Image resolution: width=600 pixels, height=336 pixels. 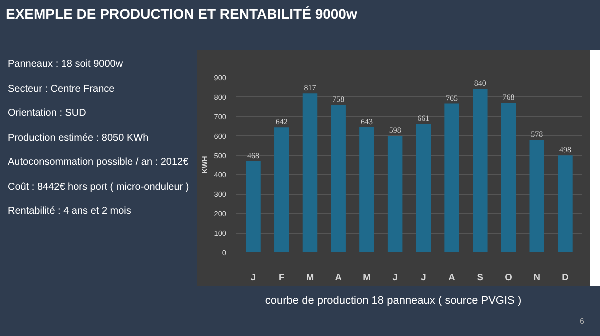 What do you see at coordinates (282, 277) in the screenshot?
I see `x-tick-label: F` at bounding box center [282, 277].